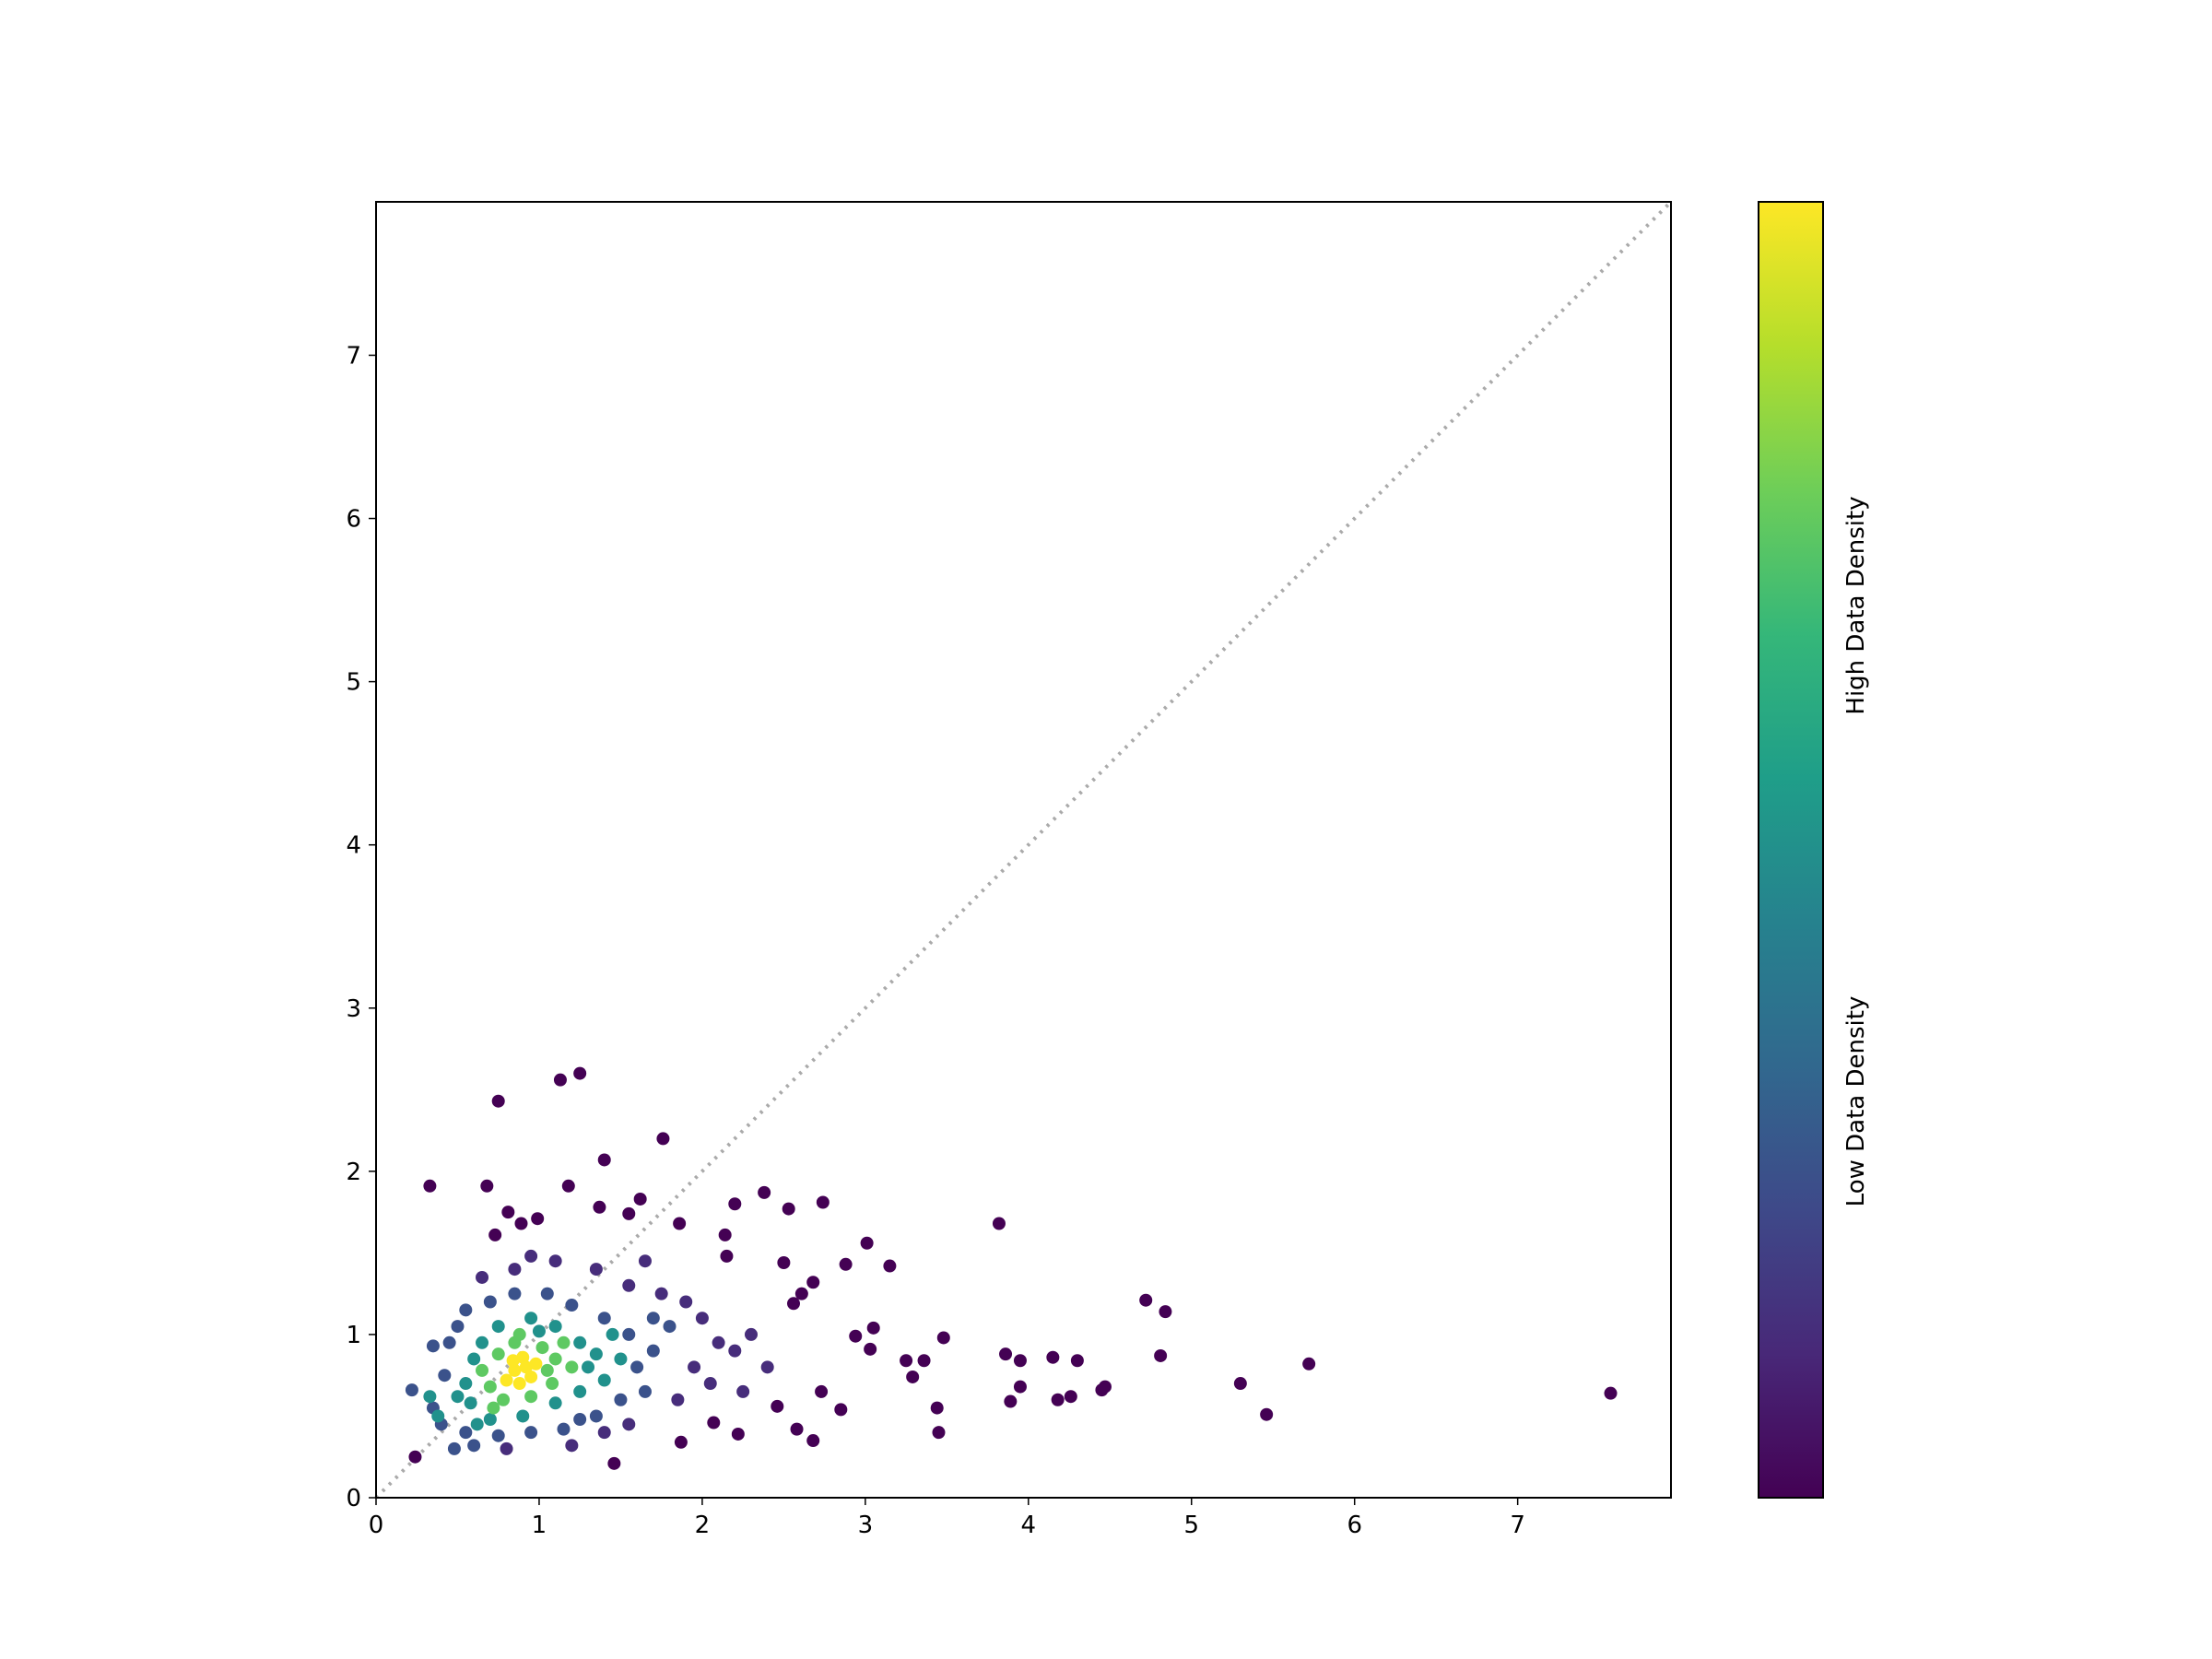 The image size is (2212, 1659). What do you see at coordinates (1517, 1525) in the screenshot?
I see `x-tick-label: 7` at bounding box center [1517, 1525].